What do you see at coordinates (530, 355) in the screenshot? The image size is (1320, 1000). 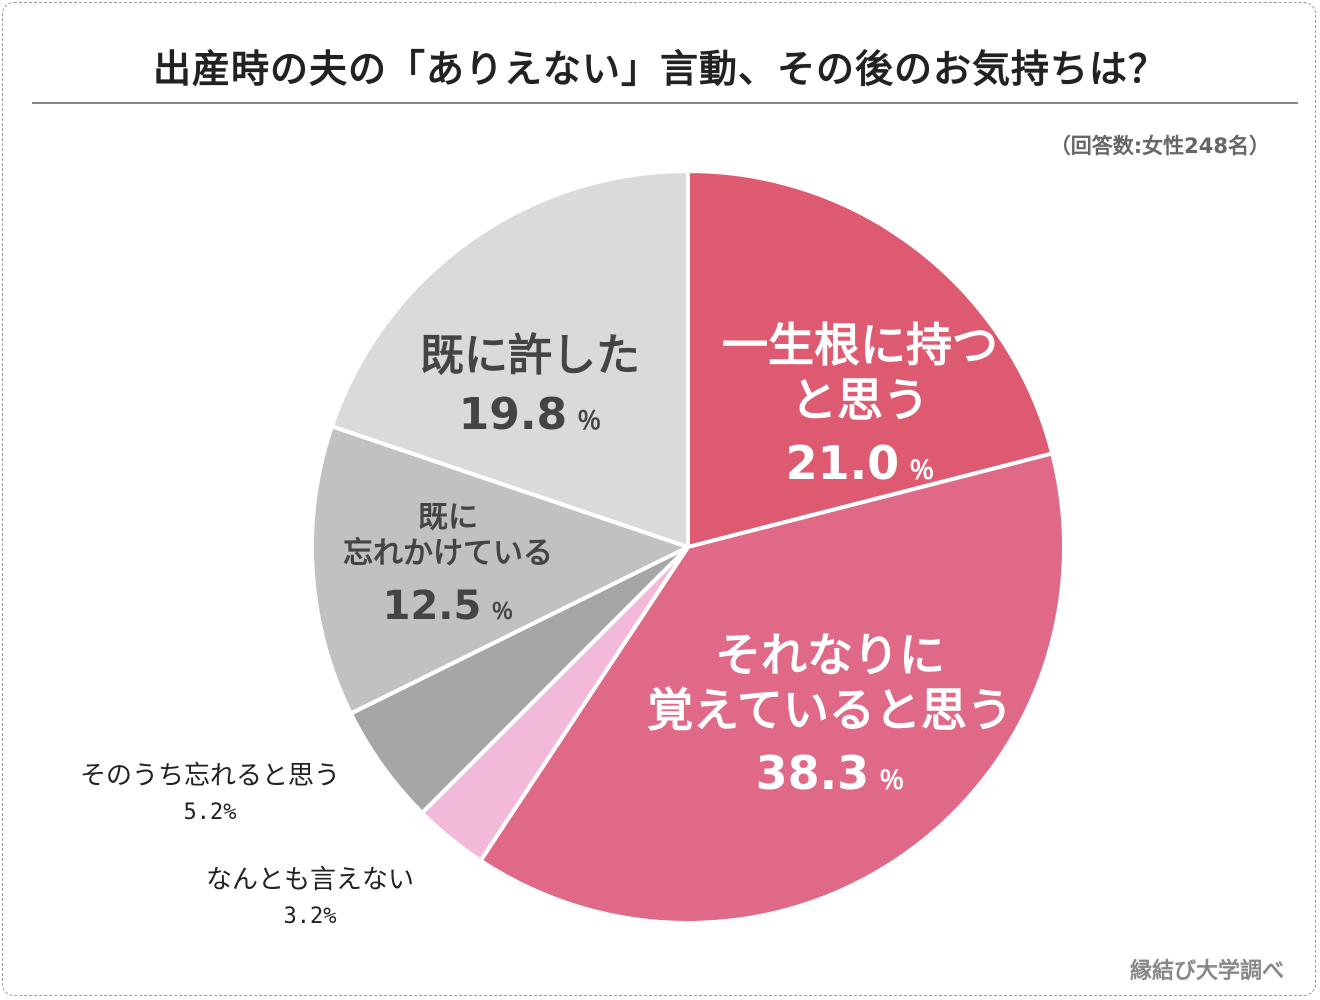 I see `slice-name-line: 既に許した` at bounding box center [530, 355].